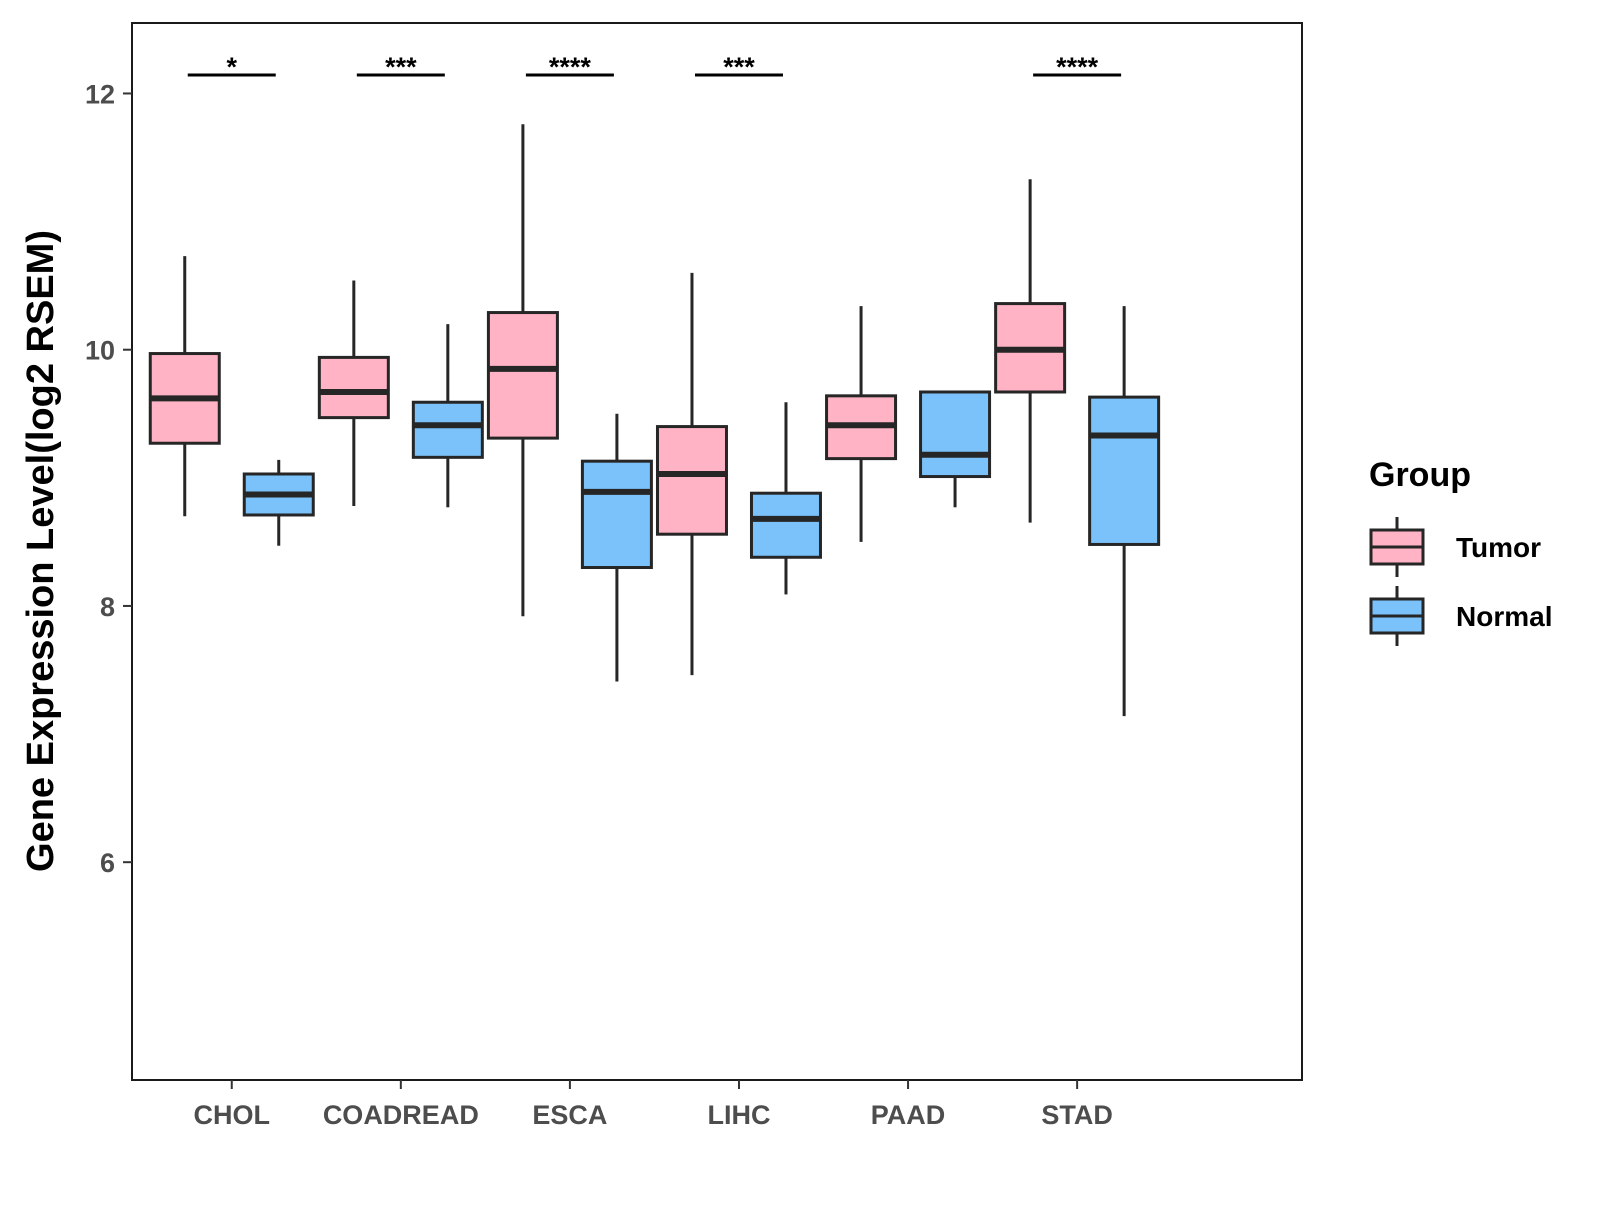  What do you see at coordinates (654, 67) in the screenshot?
I see `significance-annotations: * *** **** *** ****` at bounding box center [654, 67].